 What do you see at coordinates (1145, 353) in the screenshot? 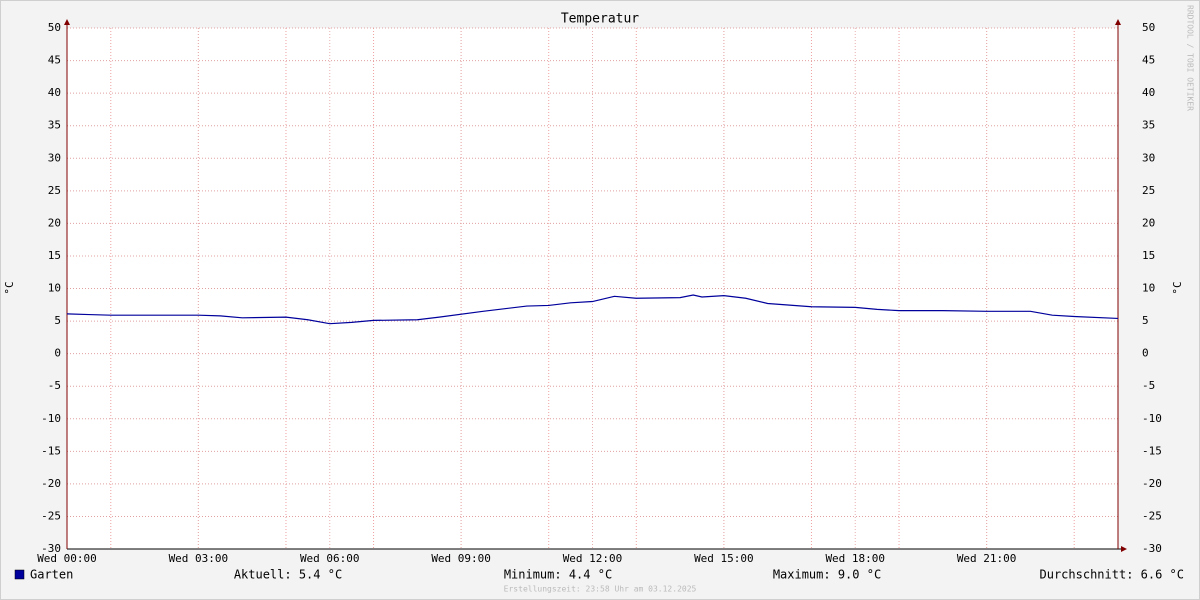
I see `y2-tick-label: 0` at bounding box center [1145, 353].